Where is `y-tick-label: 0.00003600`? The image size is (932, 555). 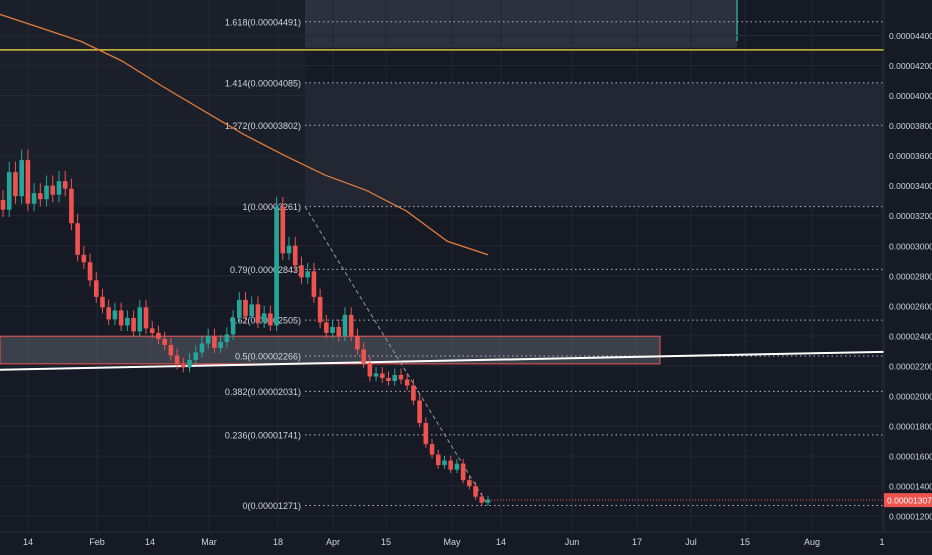 y-tick-label: 0.00003600 is located at coordinates (910, 156).